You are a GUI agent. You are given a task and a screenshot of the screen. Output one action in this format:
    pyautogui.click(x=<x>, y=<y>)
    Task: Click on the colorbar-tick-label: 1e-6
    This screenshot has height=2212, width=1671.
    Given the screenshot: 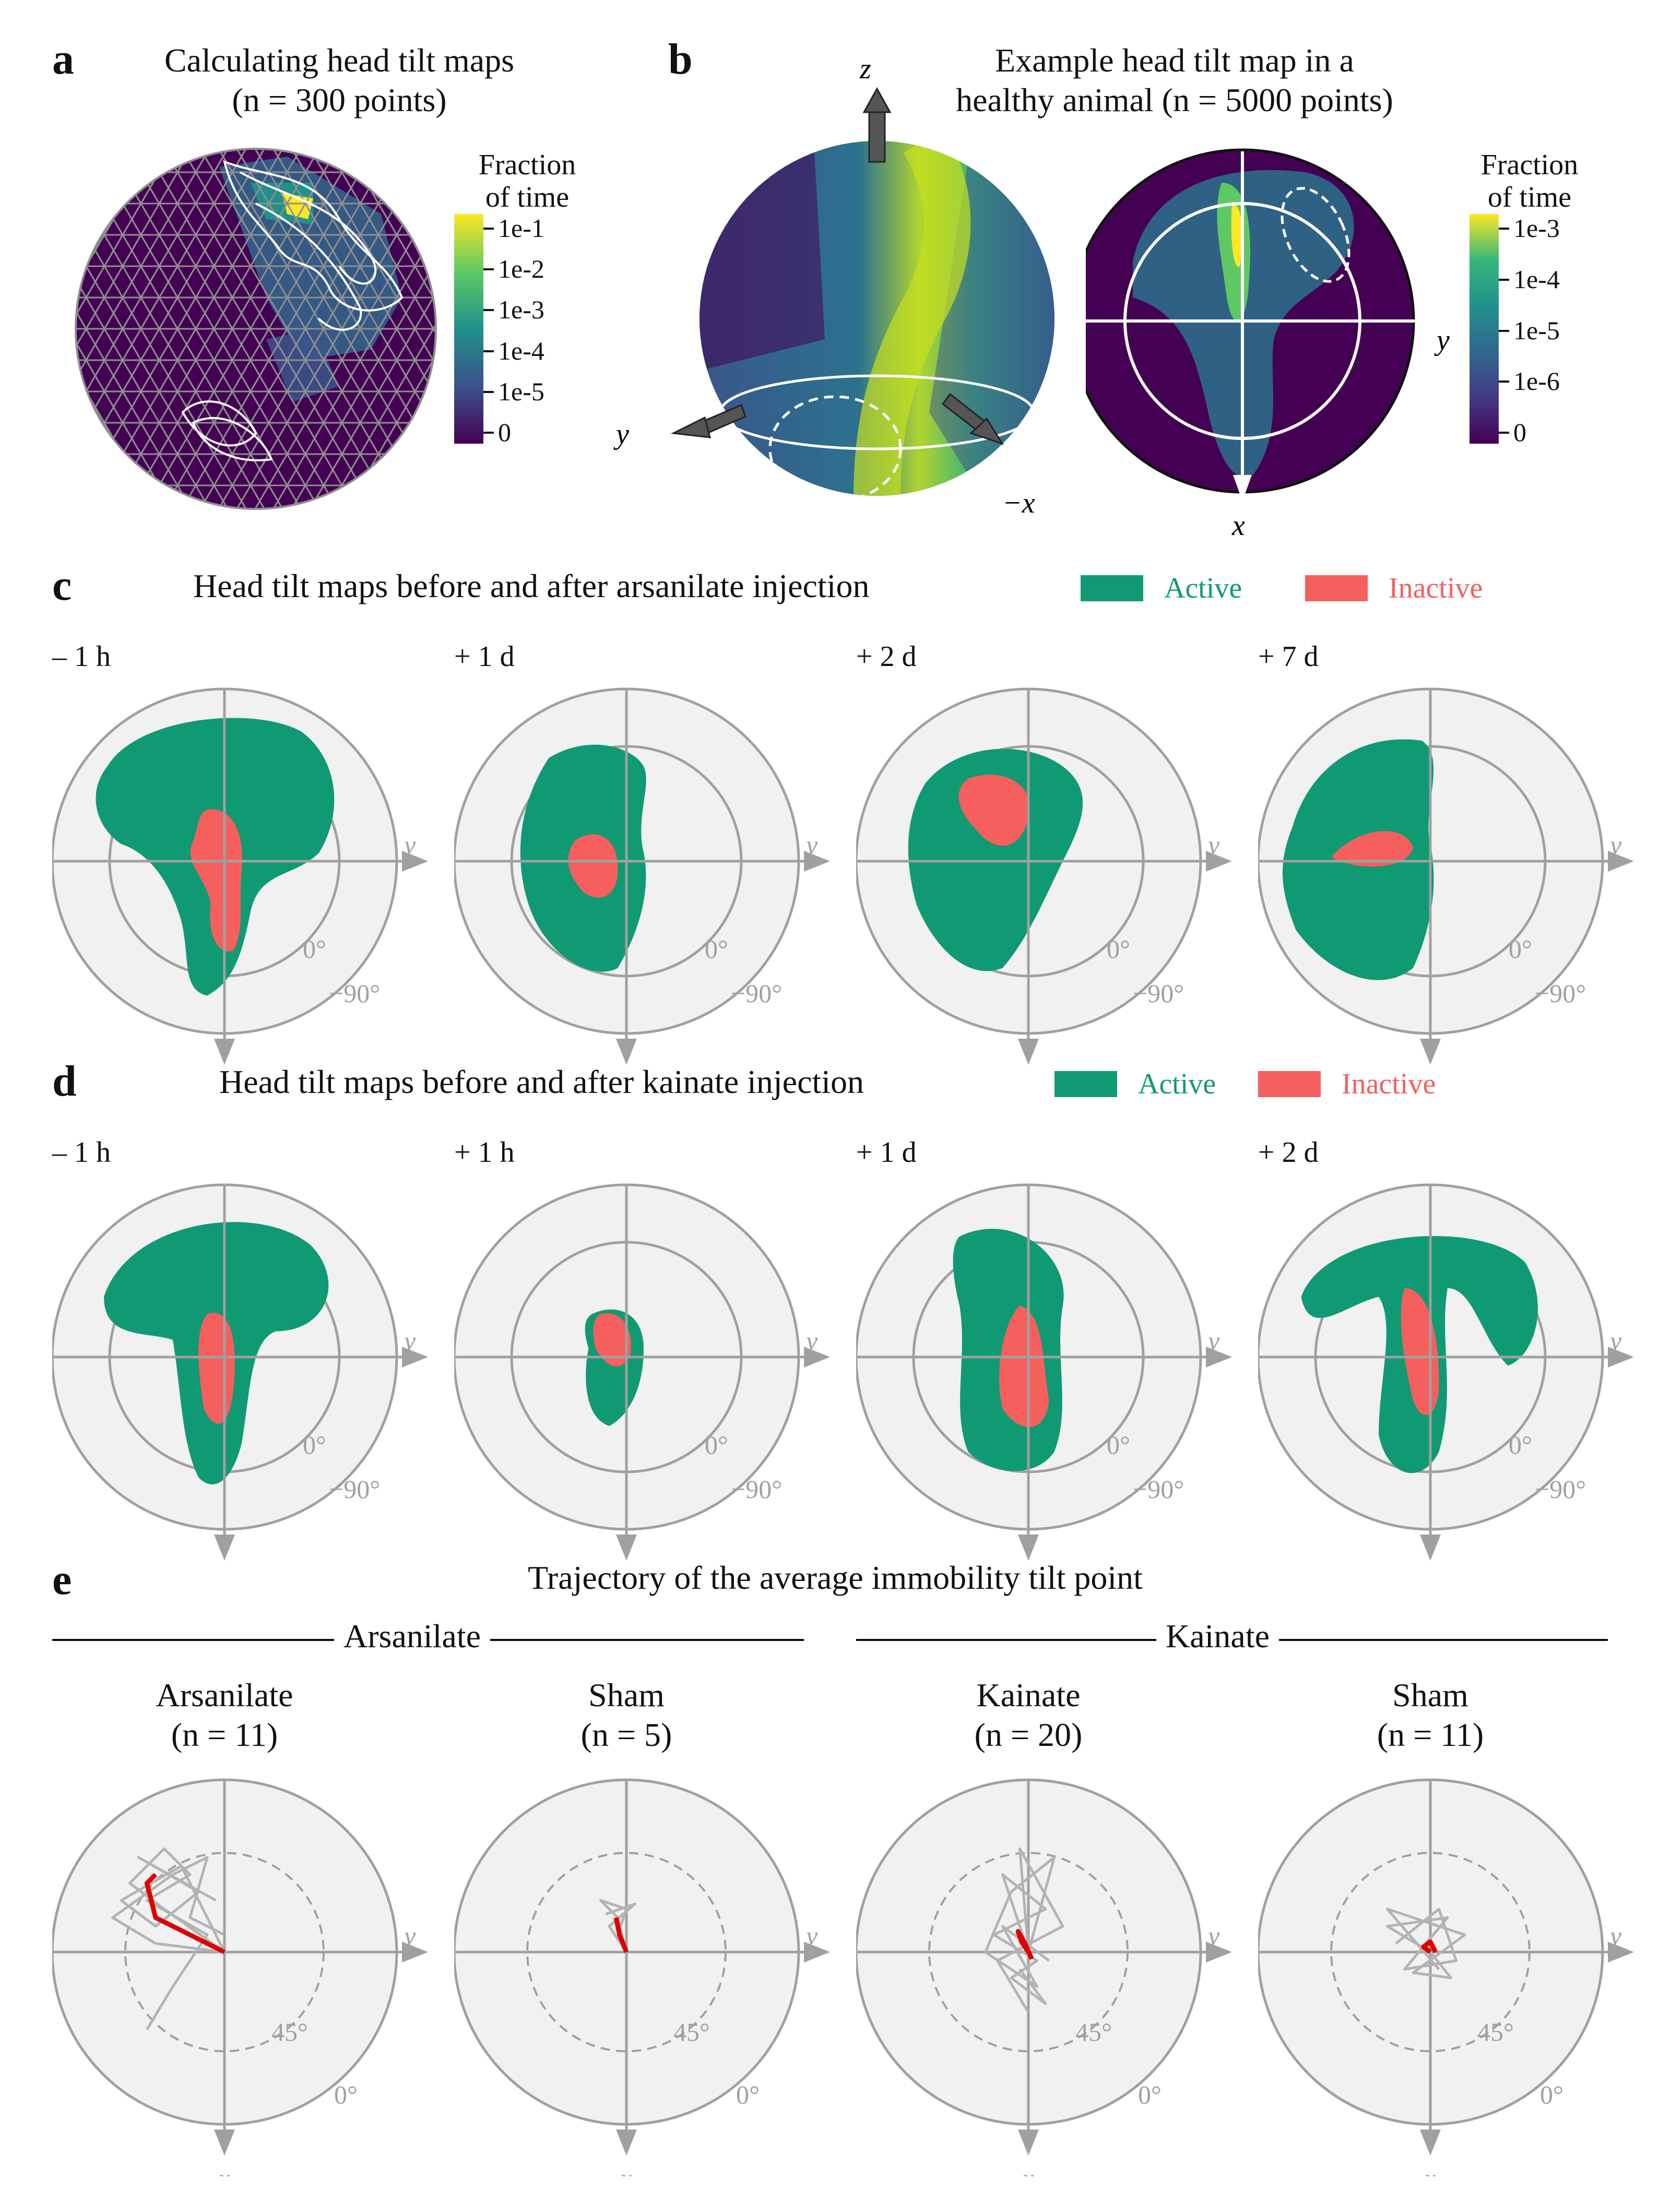 What is the action you would take?
    pyautogui.click(x=1536, y=381)
    